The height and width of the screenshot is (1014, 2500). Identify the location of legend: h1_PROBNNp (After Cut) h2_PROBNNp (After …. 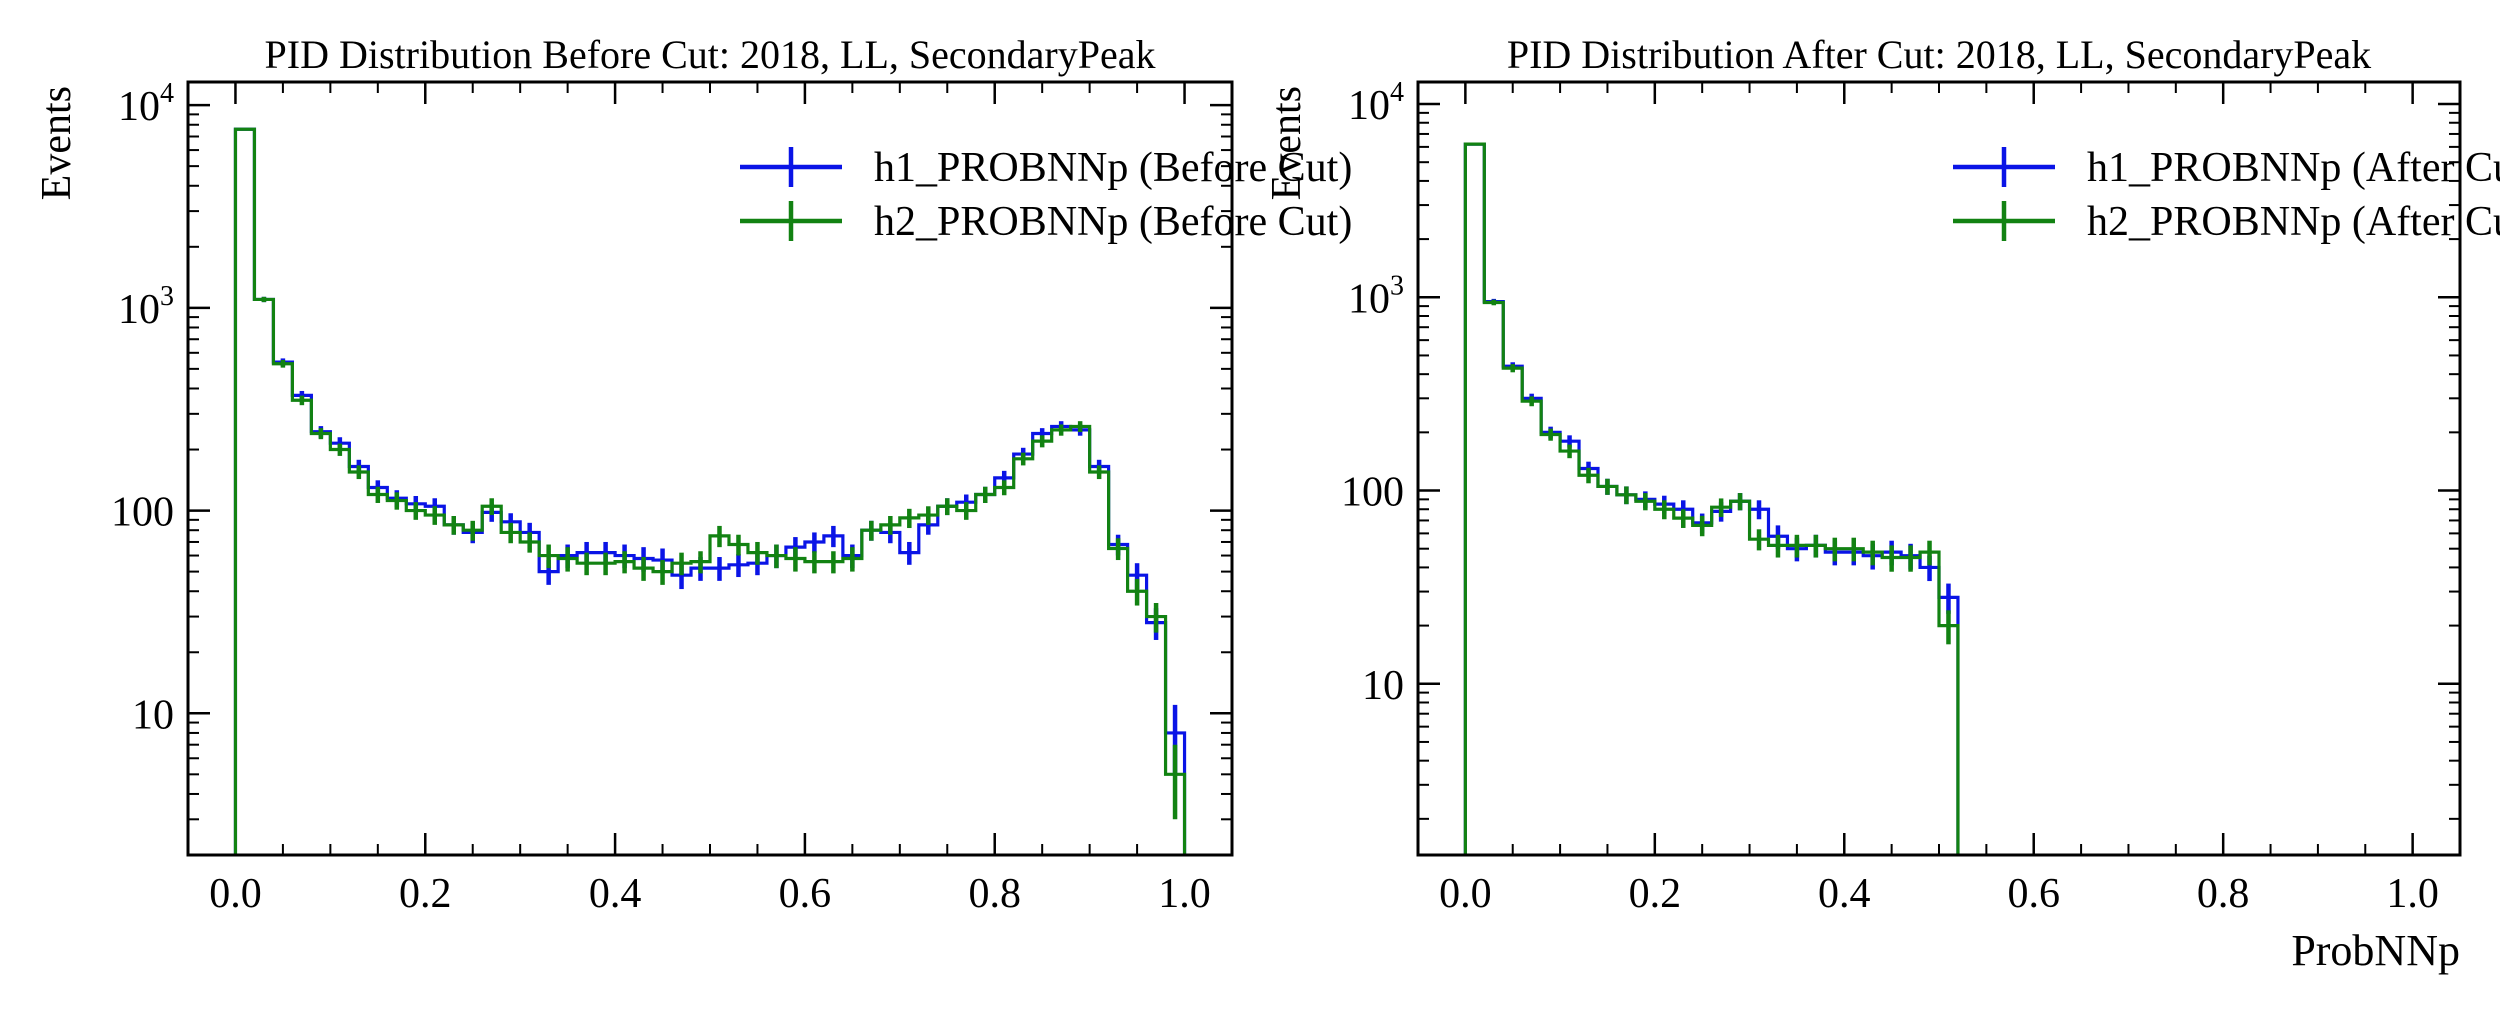
(2226, 195).